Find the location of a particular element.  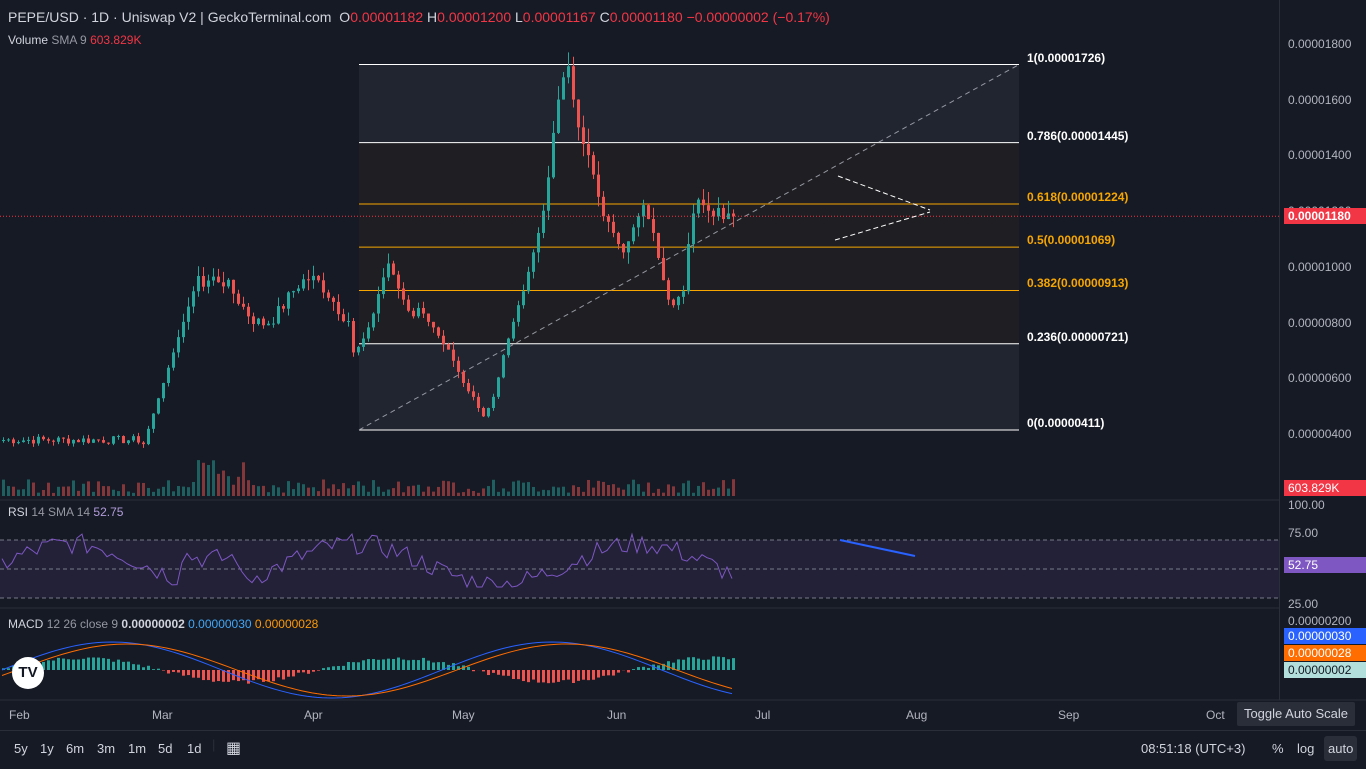

timeframe-6m-button: 6m is located at coordinates (75, 748).